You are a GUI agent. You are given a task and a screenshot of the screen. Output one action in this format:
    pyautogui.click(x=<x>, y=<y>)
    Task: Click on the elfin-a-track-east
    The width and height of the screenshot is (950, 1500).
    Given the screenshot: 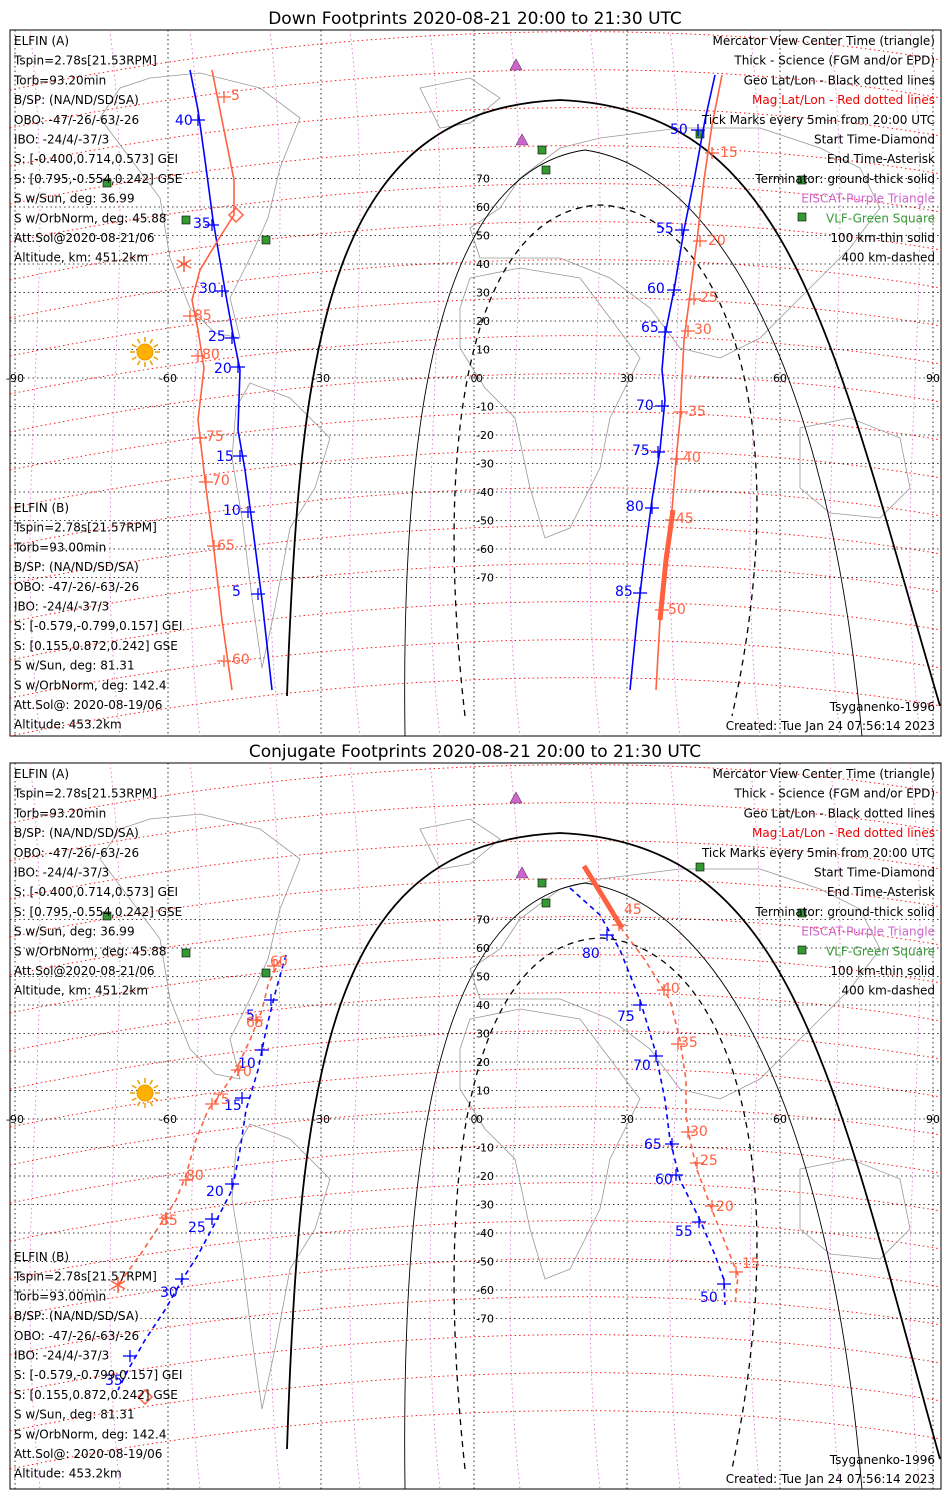 What is the action you would take?
    pyautogui.click(x=647, y=1096)
    